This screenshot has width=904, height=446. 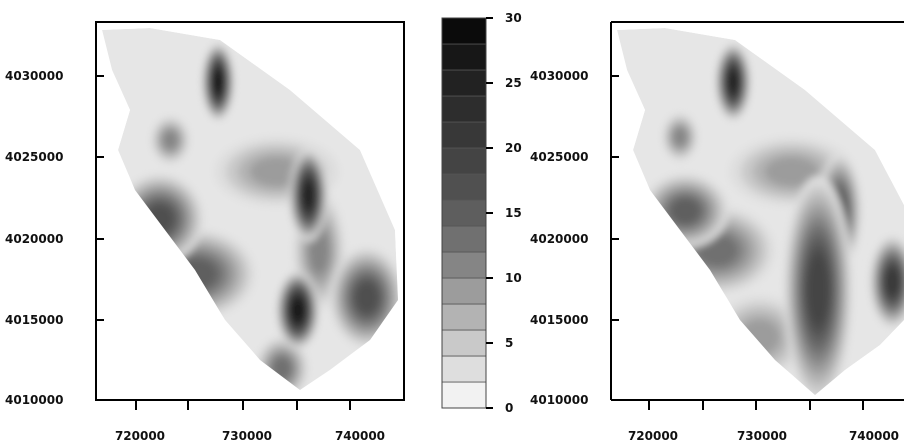 What do you see at coordinates (34, 157) in the screenshot?
I see `left-y-tick-label: 4025000` at bounding box center [34, 157].